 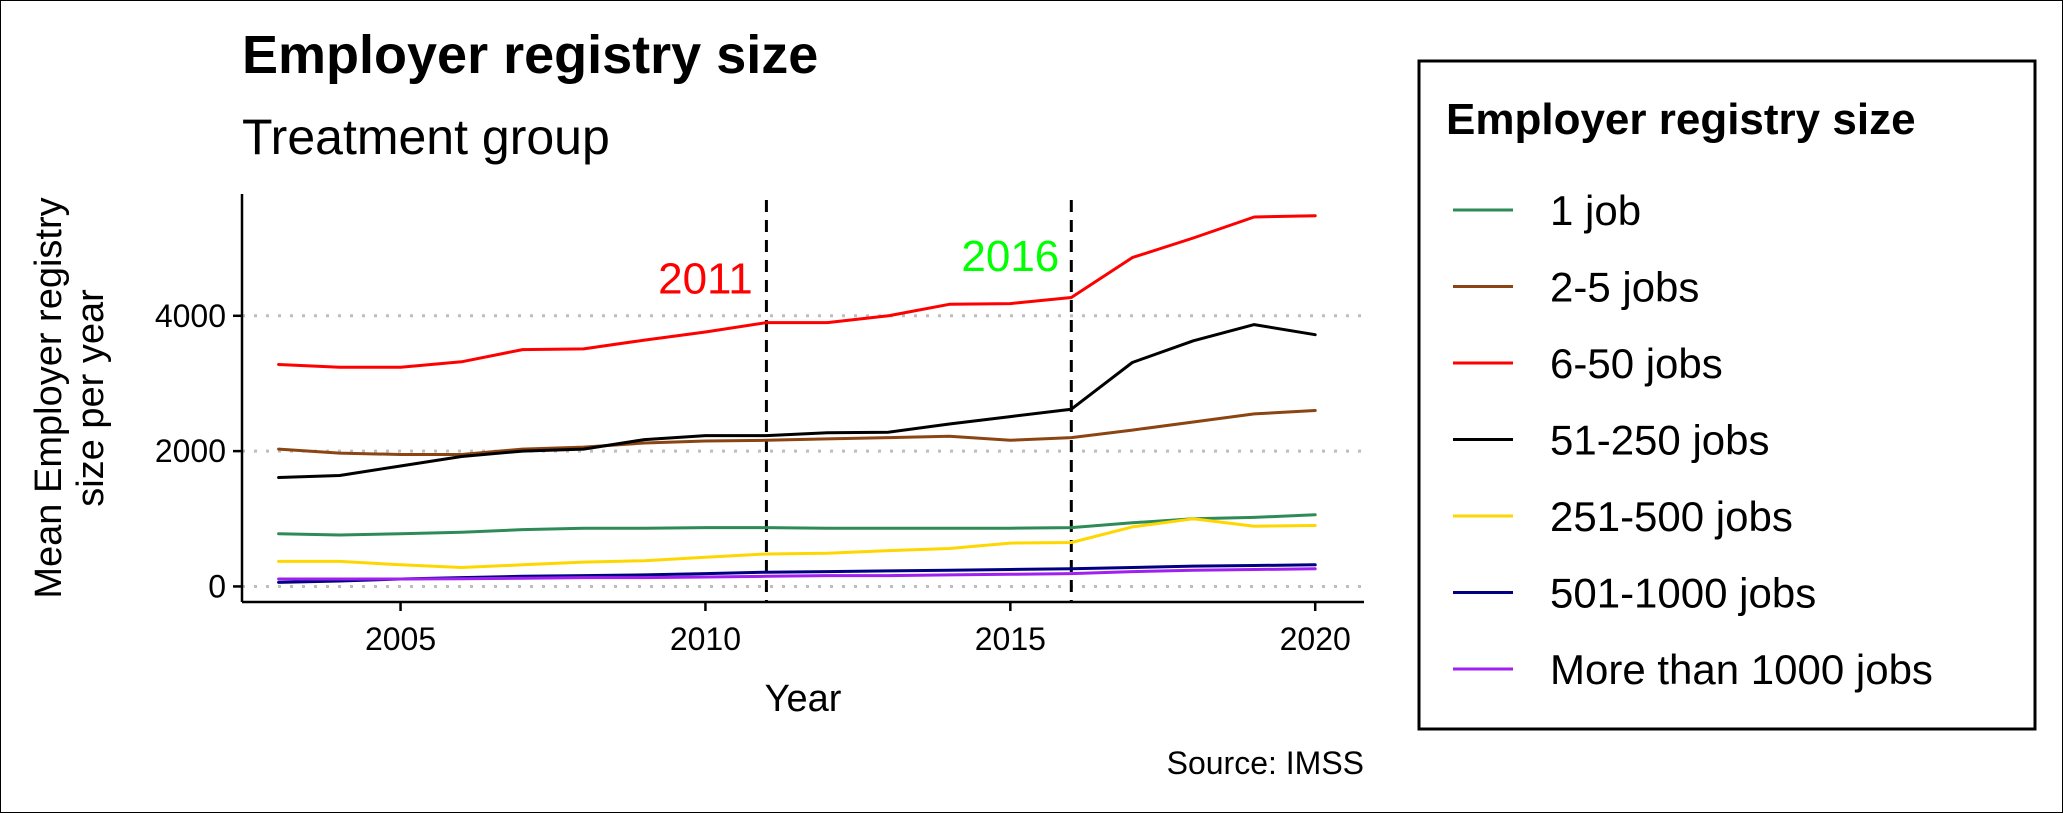 I want to click on y-tick-label-2000: 2000, so click(x=190, y=451).